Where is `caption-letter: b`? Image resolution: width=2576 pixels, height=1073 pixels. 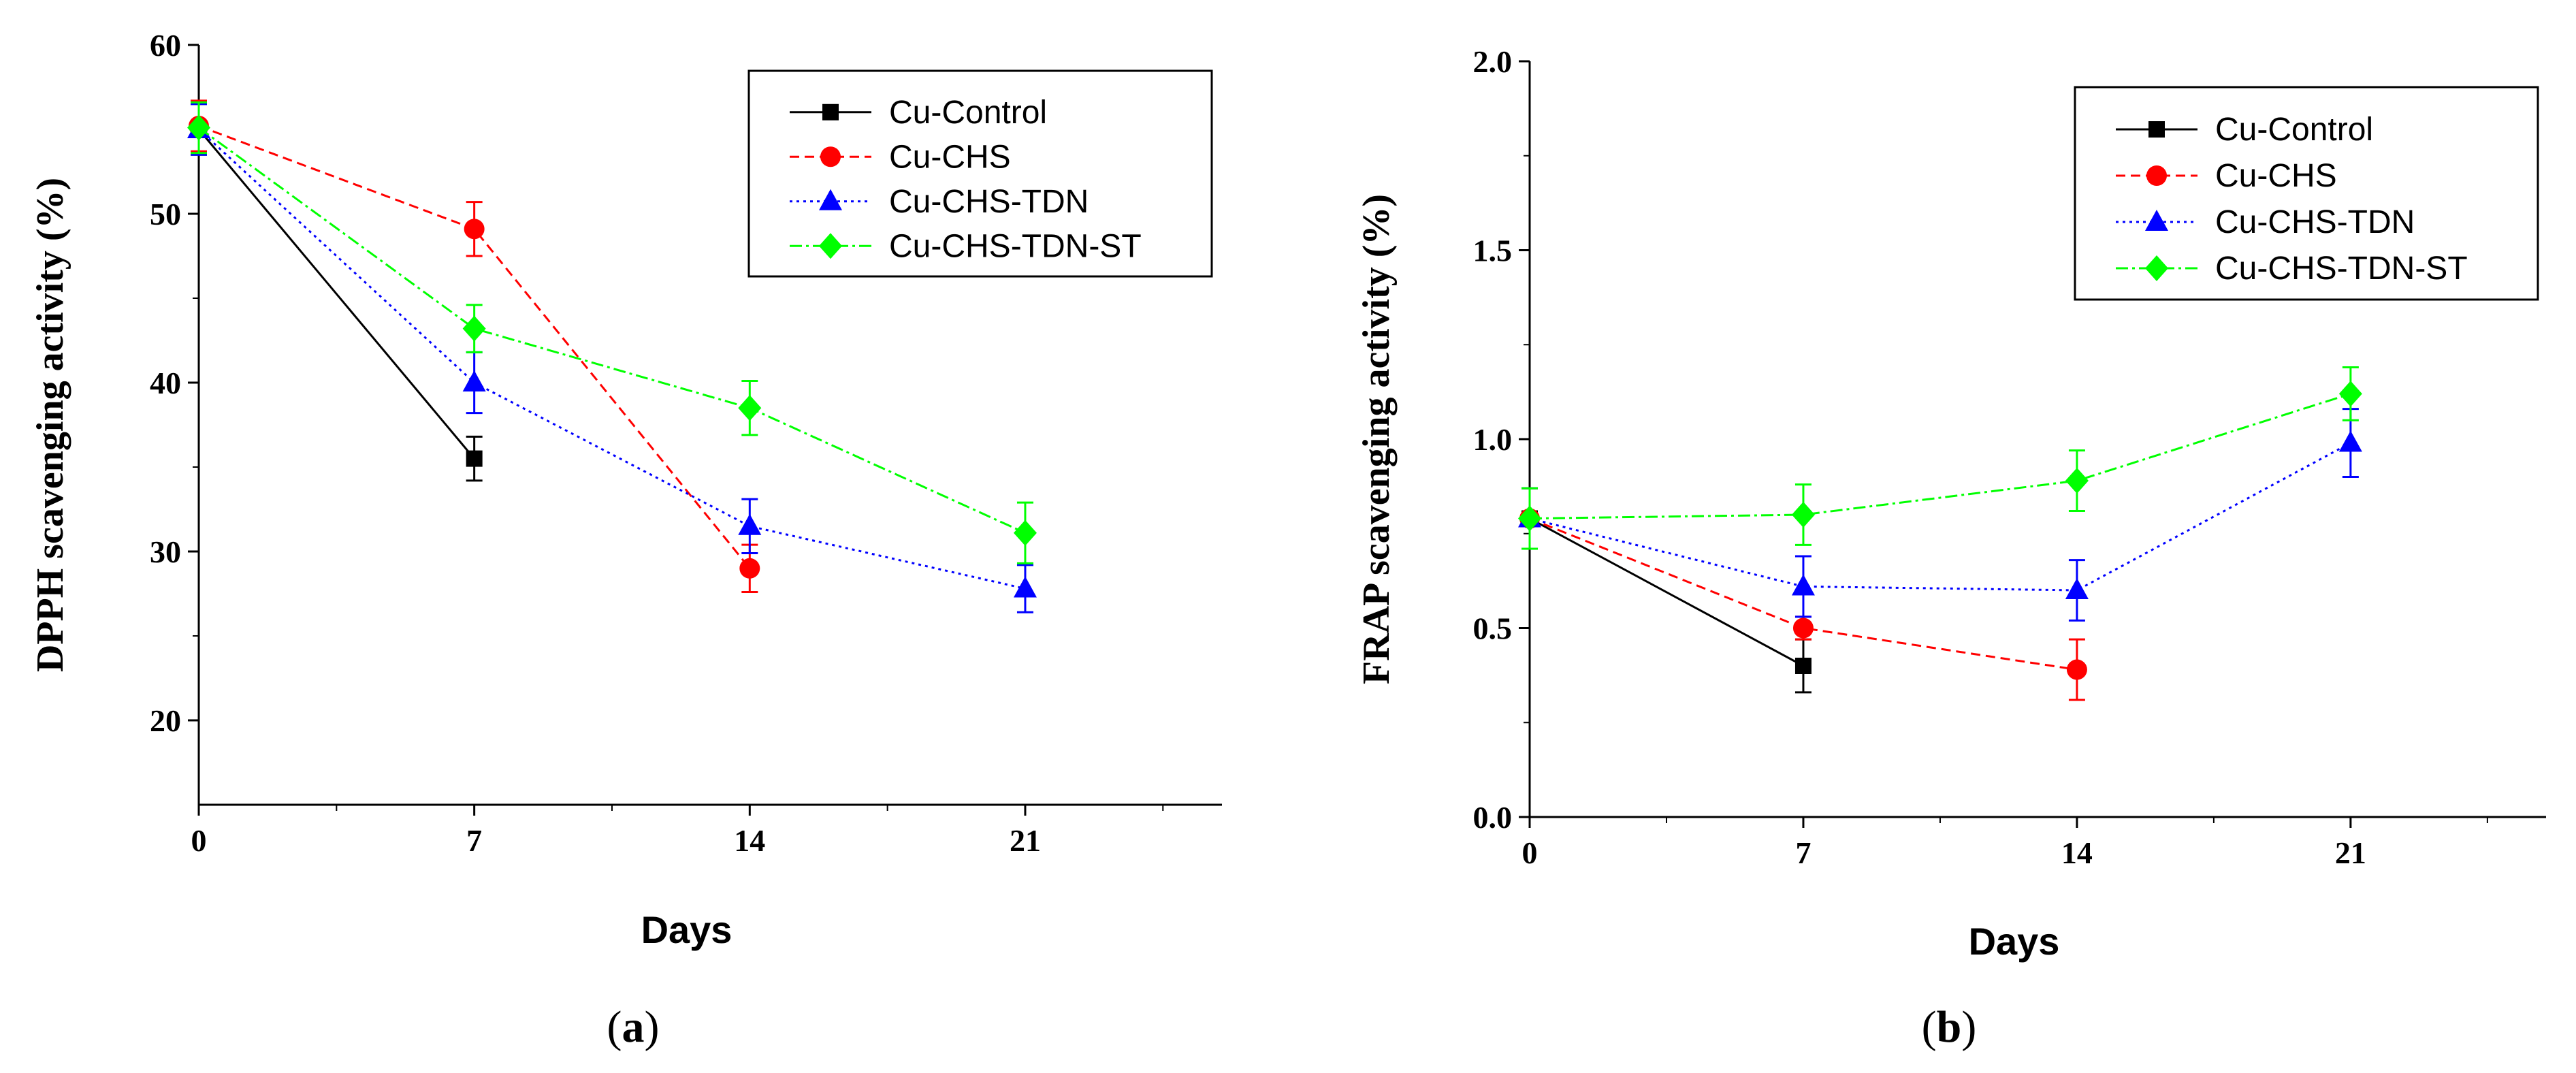
caption-letter: b is located at coordinates (1950, 1027).